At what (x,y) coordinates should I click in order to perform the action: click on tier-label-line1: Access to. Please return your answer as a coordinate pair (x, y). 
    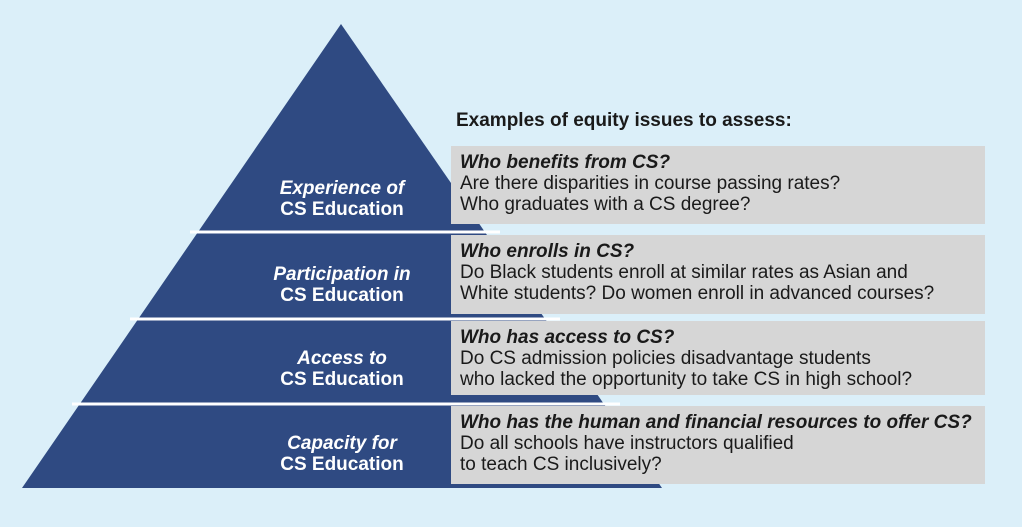
    Looking at the image, I should click on (342, 358).